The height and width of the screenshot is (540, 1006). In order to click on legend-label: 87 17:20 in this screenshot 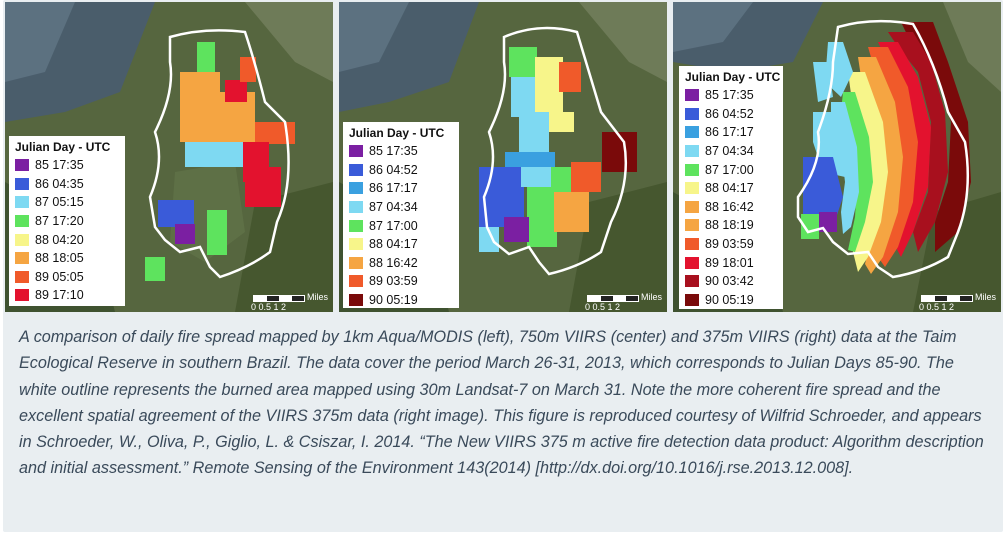, I will do `click(59, 221)`.